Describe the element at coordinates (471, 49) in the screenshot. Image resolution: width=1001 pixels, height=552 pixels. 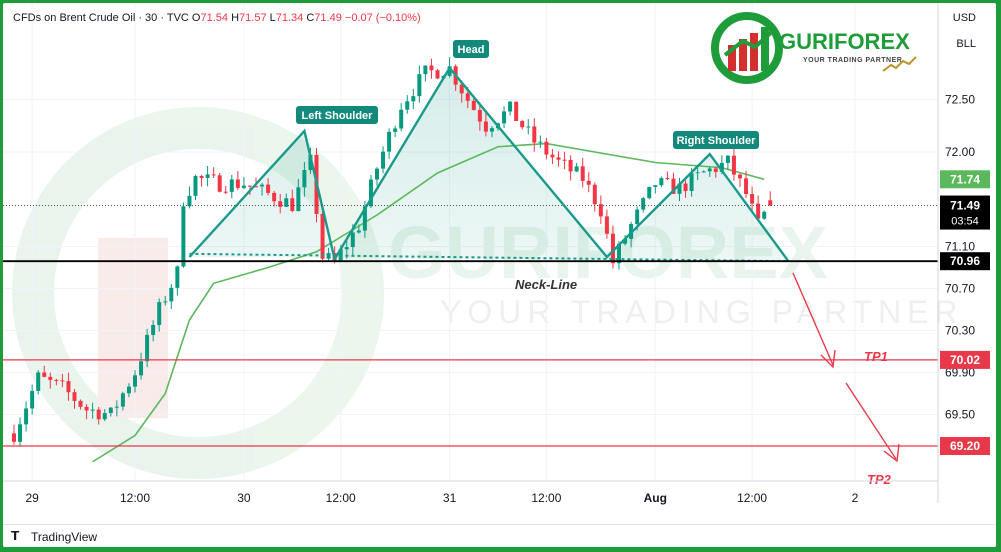
I see `head-label-box` at that location.